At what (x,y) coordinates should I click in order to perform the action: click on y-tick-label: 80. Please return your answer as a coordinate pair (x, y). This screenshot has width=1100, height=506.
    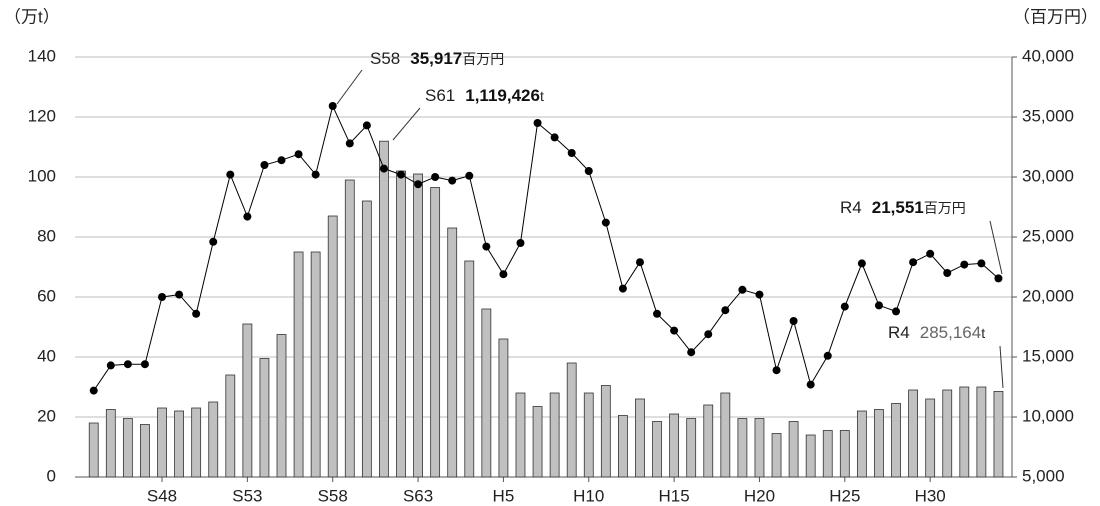
    Looking at the image, I should click on (46, 235).